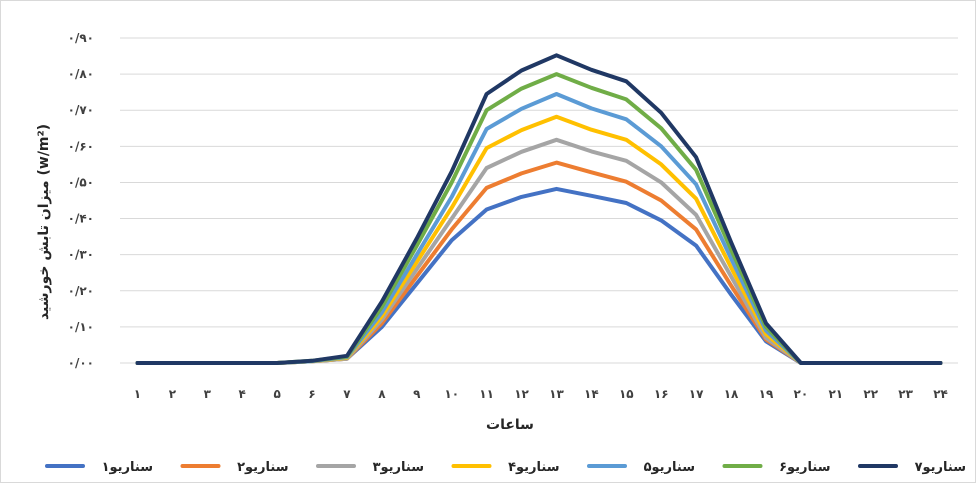 This screenshot has width=976, height=483. What do you see at coordinates (81, 291) in the screenshot?
I see `y-tick-label: ۰/۲۰` at bounding box center [81, 291].